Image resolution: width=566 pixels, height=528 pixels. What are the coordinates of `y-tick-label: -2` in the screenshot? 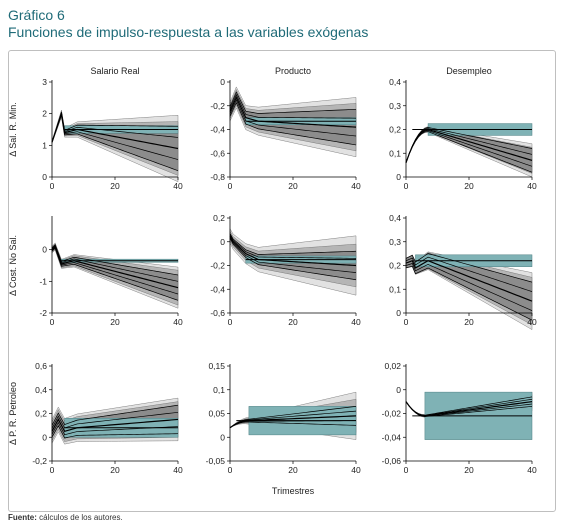 It's located at (43, 313).